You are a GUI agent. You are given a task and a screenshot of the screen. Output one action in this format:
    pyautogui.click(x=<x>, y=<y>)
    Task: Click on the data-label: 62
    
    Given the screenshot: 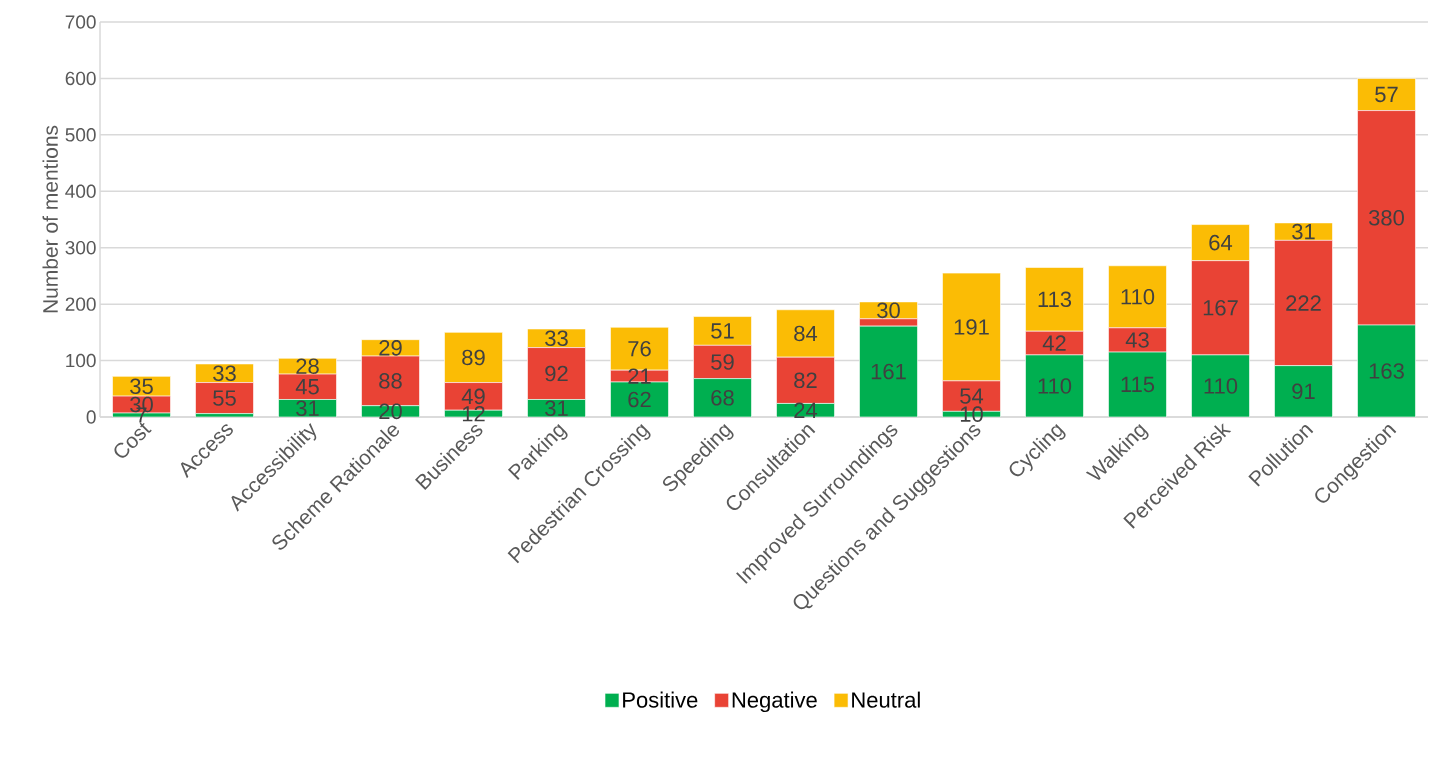 What is the action you would take?
    pyautogui.click(x=639, y=399)
    